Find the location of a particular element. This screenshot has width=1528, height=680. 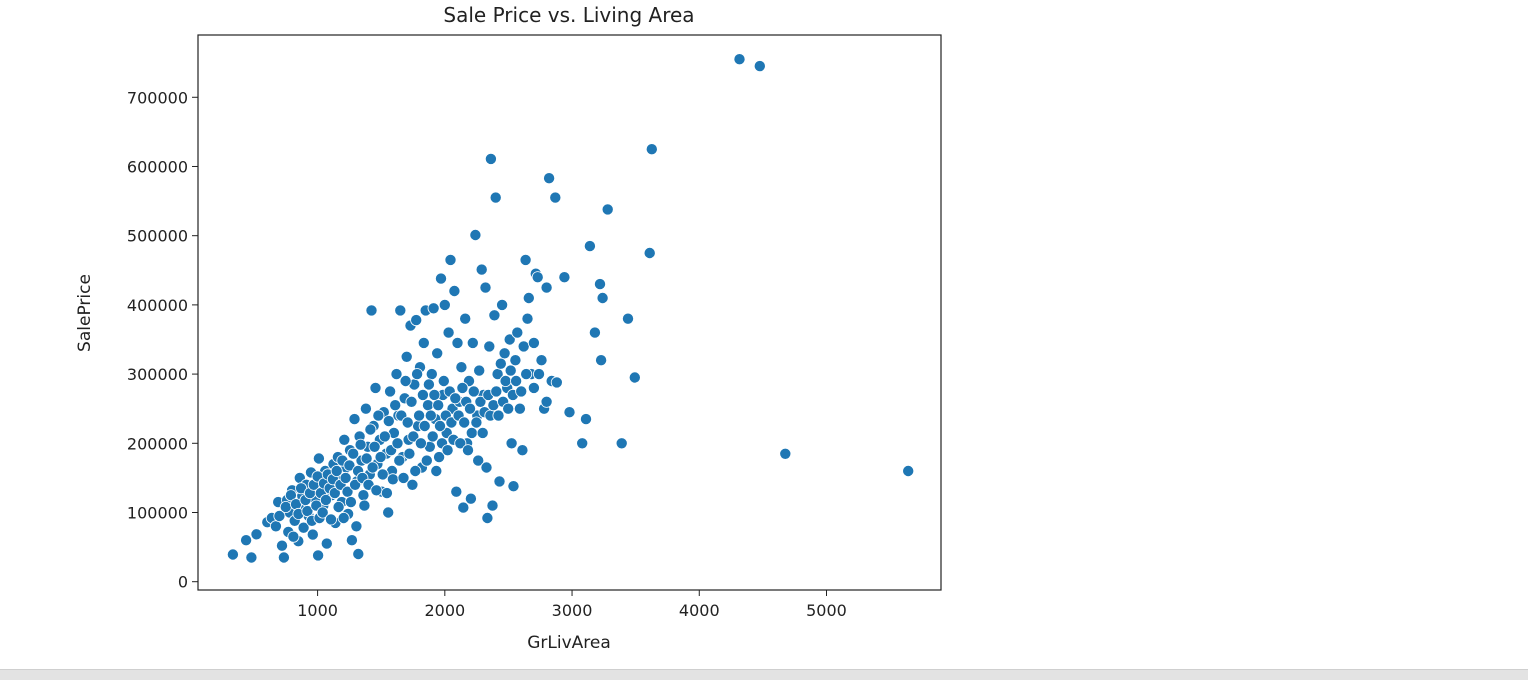

y-tick-label: 100000 is located at coordinates (157, 512).